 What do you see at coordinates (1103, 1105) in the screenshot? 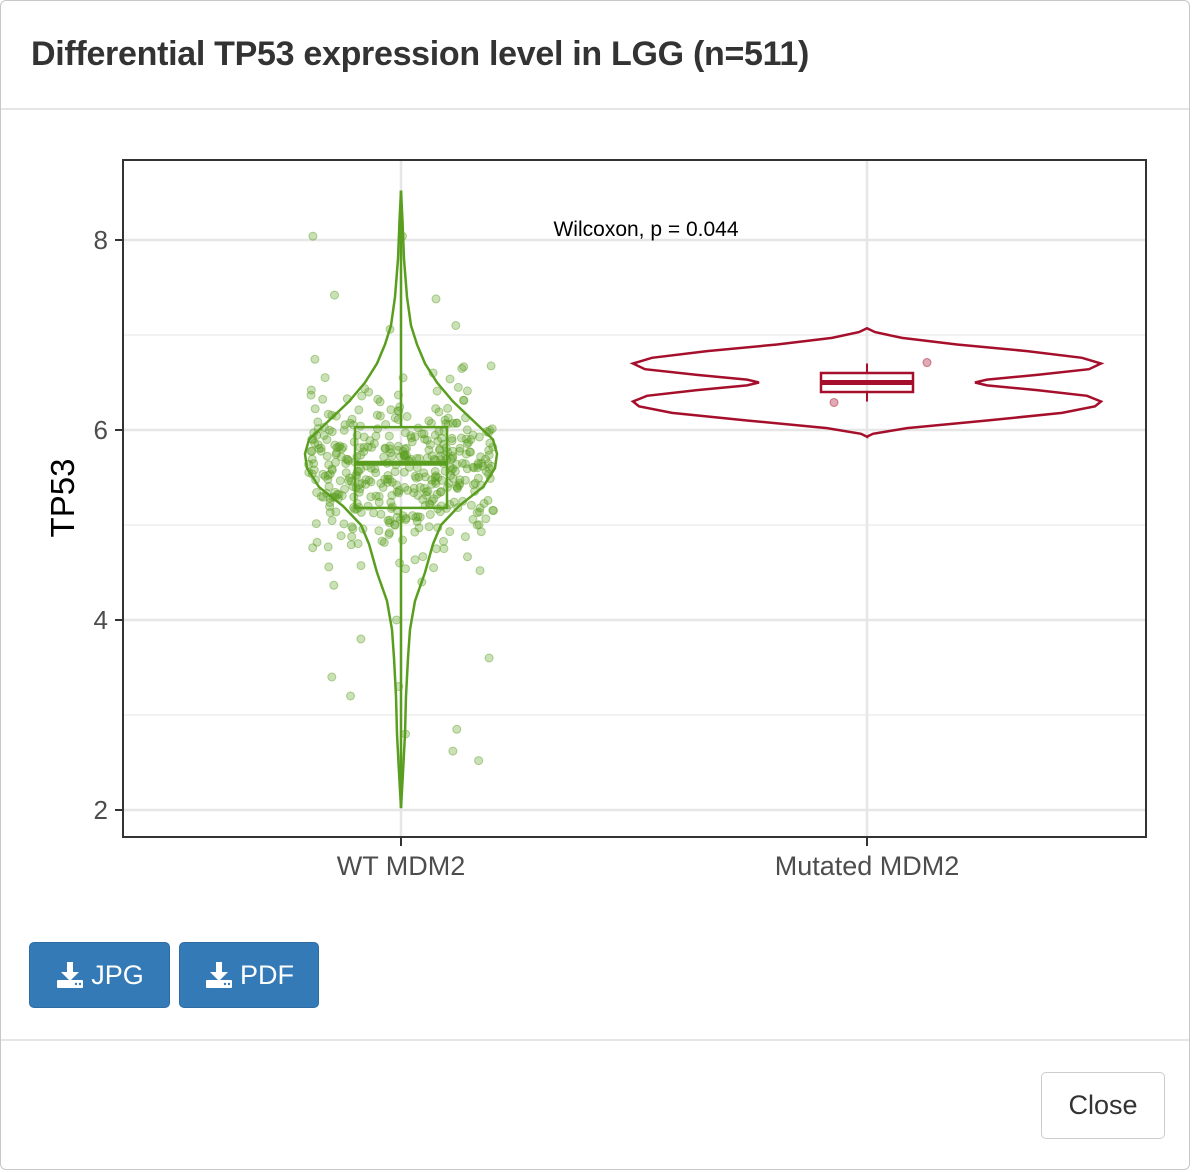
I see `close-button: Close` at bounding box center [1103, 1105].